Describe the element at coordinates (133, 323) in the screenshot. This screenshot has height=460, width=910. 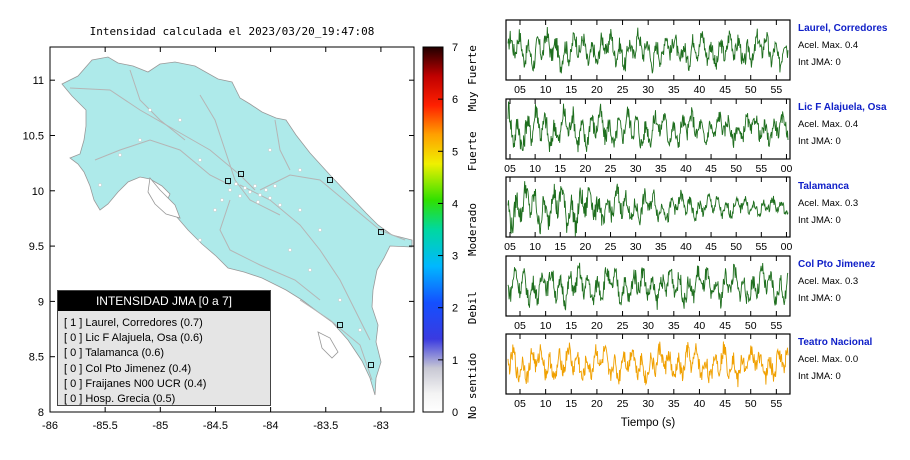
I see `legend-item: [ 1 ] Laurel, Corredores (0.7)` at that location.